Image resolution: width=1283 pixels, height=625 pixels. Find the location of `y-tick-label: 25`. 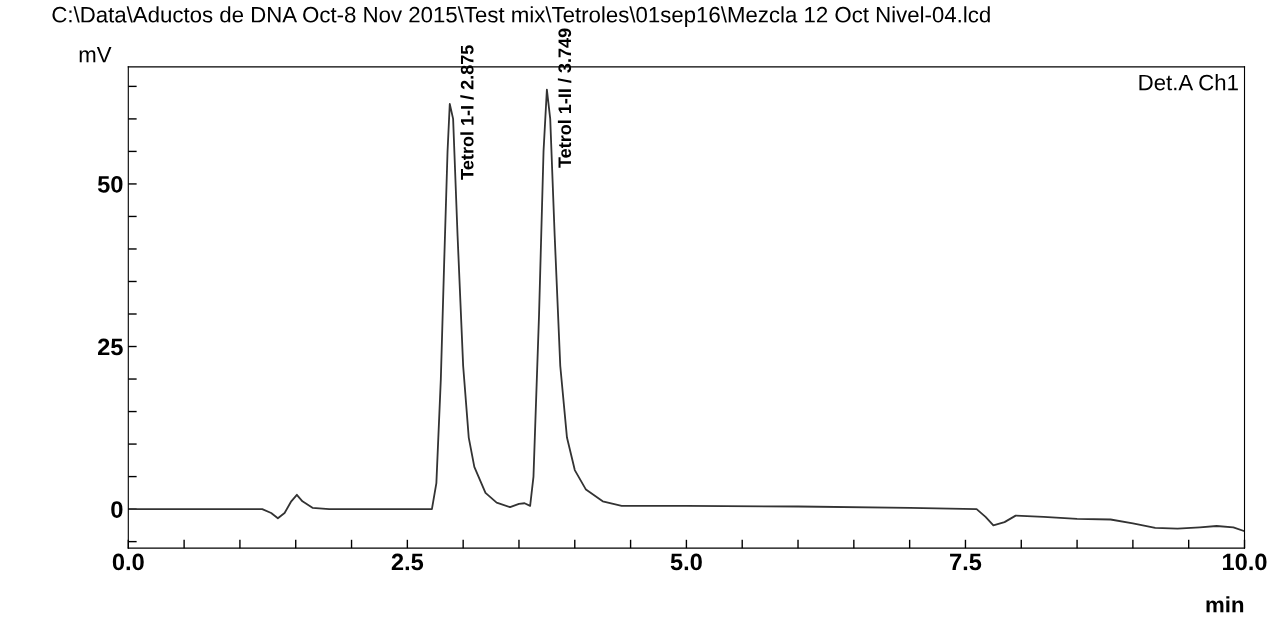

y-tick-label: 25 is located at coordinates (110, 347).